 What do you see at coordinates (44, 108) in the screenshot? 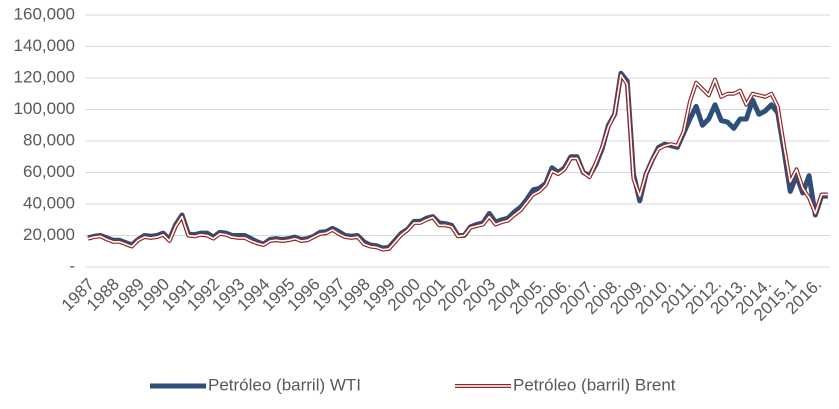
I see `y-tick-label: 100,000` at bounding box center [44, 108].